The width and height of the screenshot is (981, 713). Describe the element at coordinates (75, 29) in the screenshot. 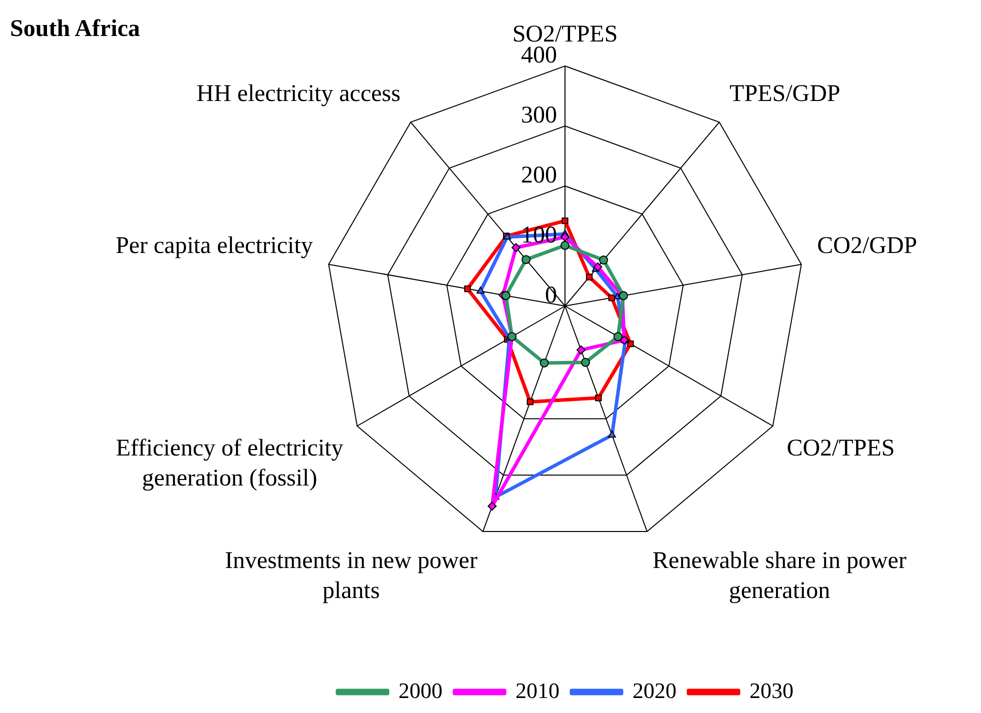

I see `chart-title: South Africa` at that location.